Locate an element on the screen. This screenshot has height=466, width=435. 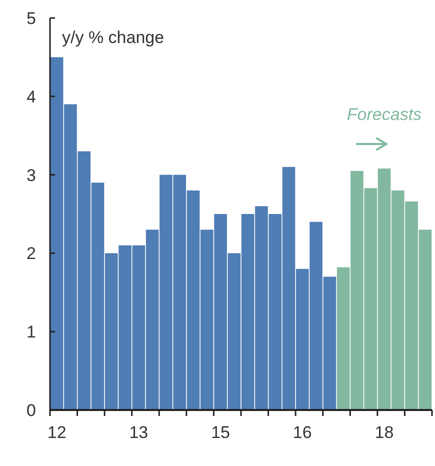
x-tick-label: 12 is located at coordinates (56, 432).